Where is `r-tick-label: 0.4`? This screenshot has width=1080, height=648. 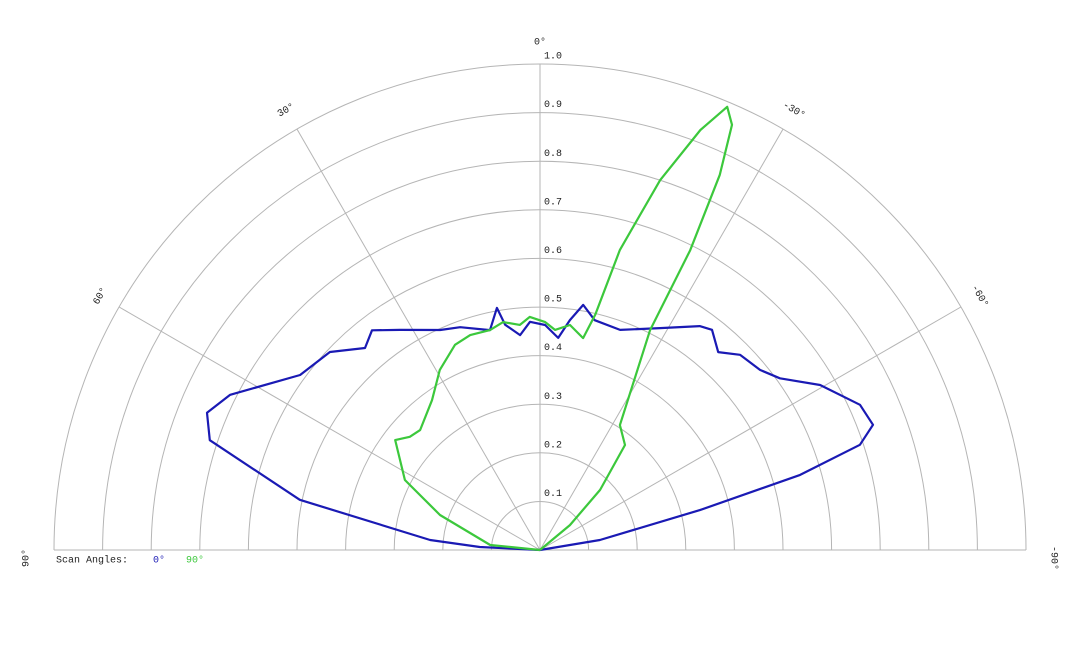 r-tick-label: 0.4 is located at coordinates (553, 348).